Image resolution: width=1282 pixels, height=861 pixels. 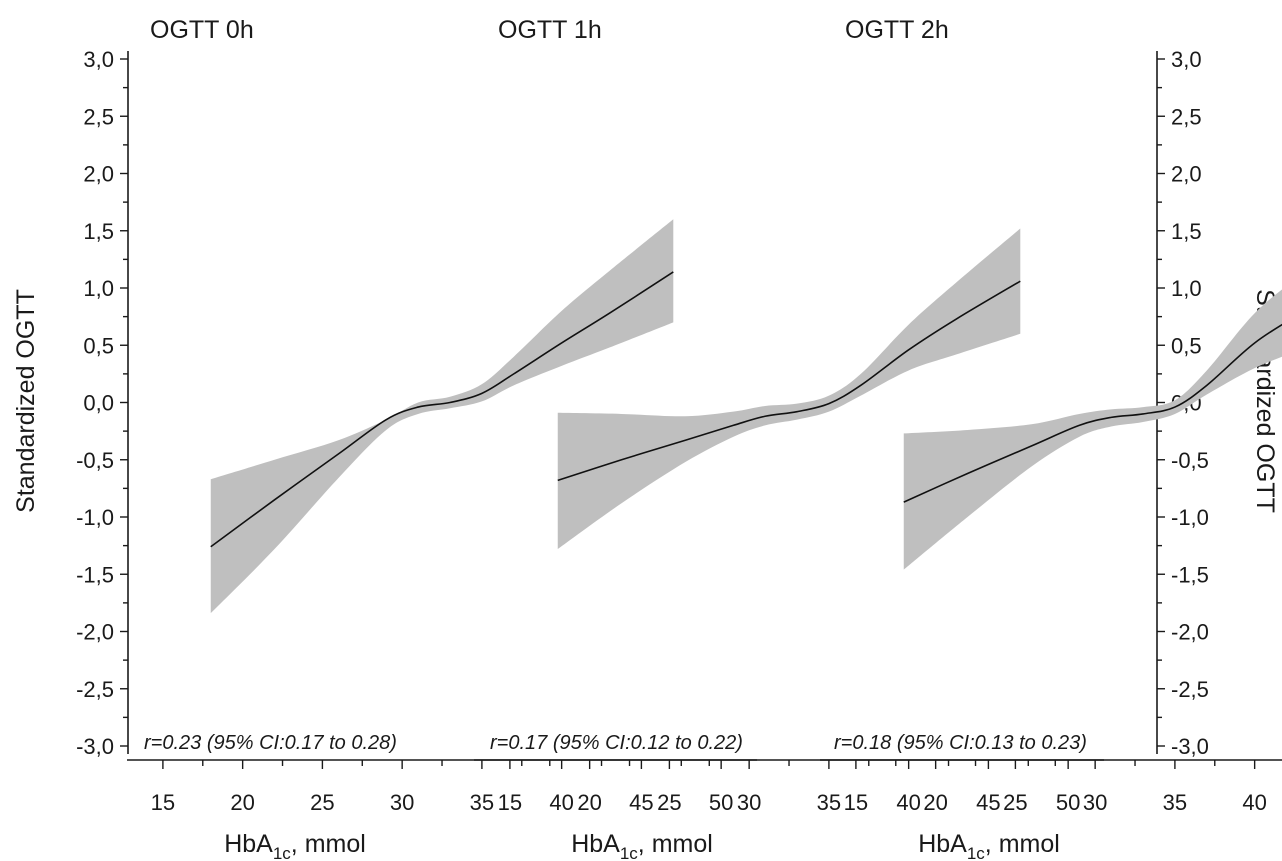 What do you see at coordinates (616, 743) in the screenshot?
I see `correlation-annotation: r=0.17 (95% CI:0.12 to 0.22)` at bounding box center [616, 743].